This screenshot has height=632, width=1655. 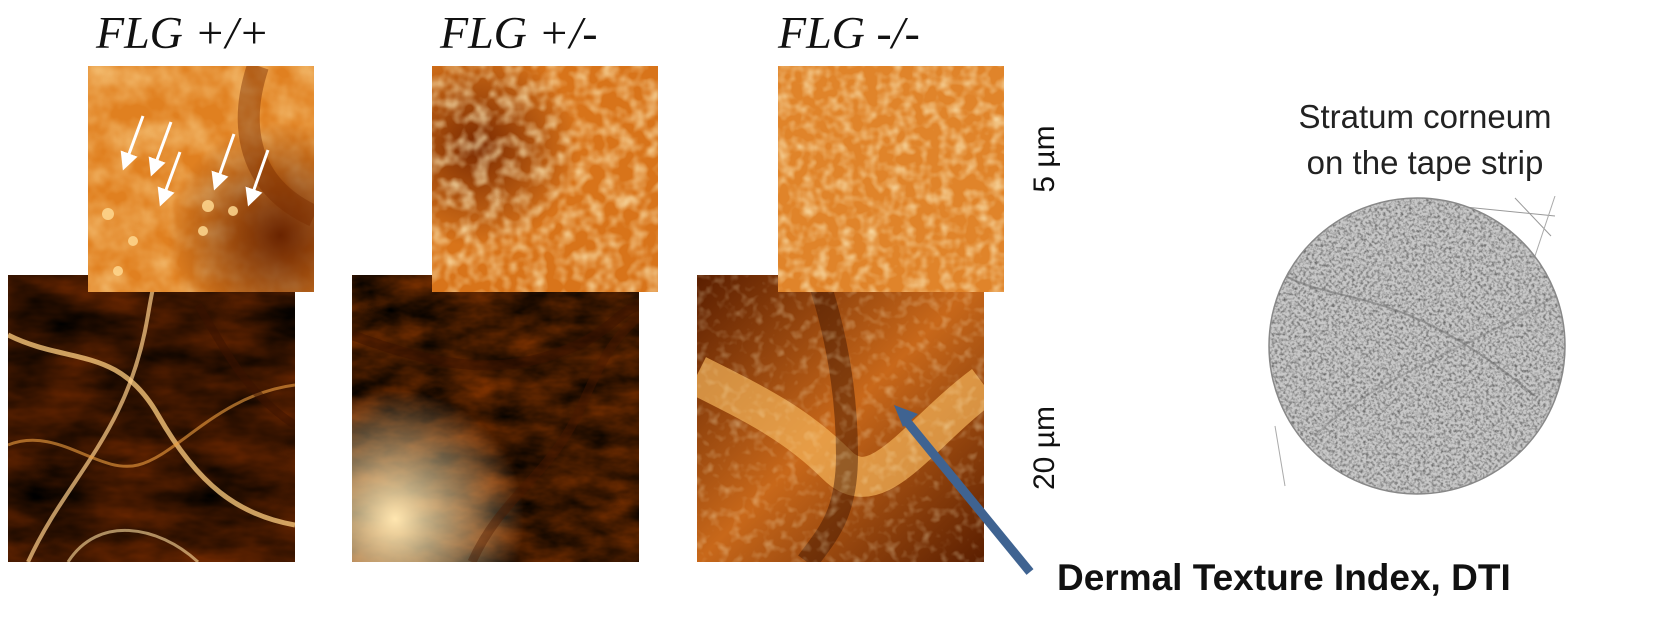 I want to click on afm-panel-ko-5um, so click(x=891, y=179).